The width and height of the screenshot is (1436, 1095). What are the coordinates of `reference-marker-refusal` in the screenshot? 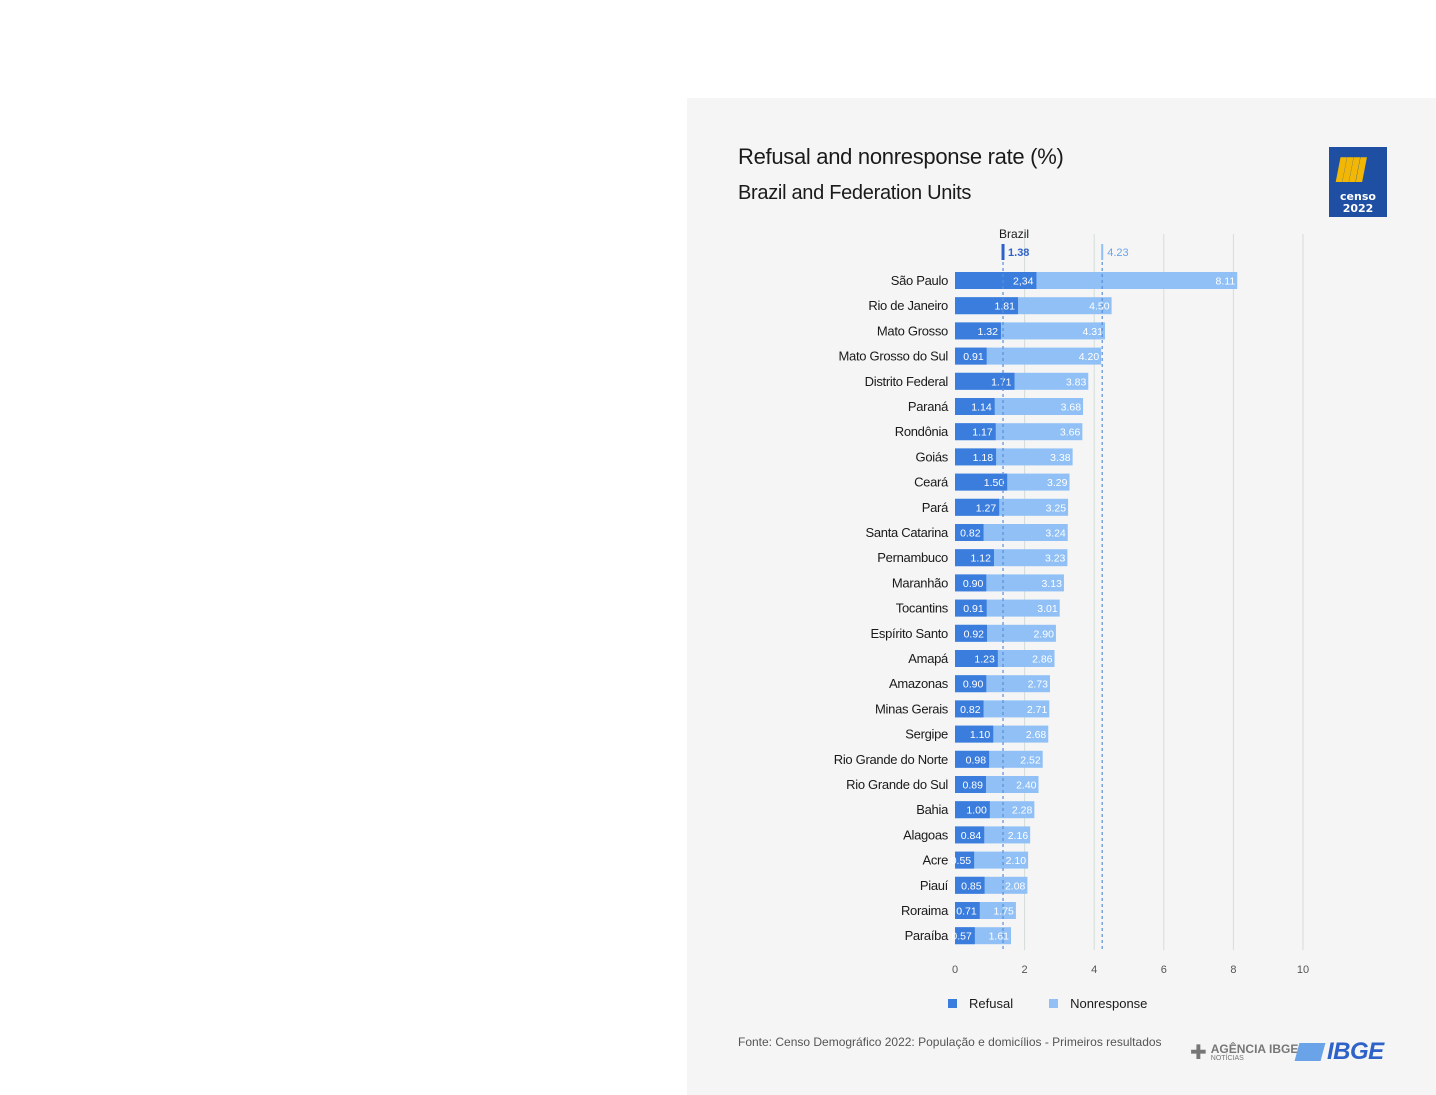 It's located at (1003, 252).